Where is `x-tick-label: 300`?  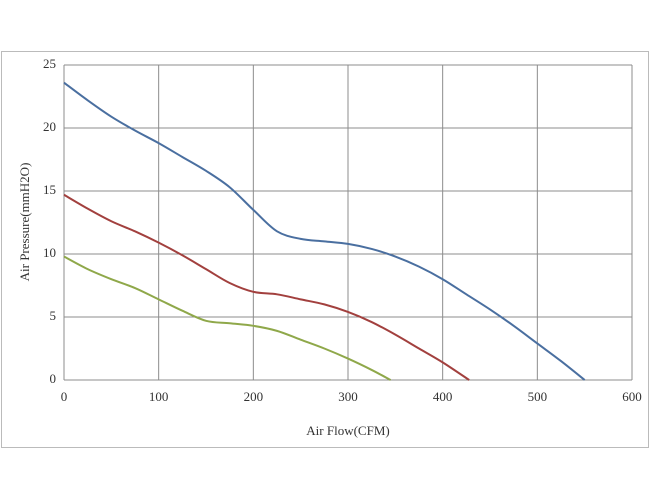 x-tick-label: 300 is located at coordinates (348, 396).